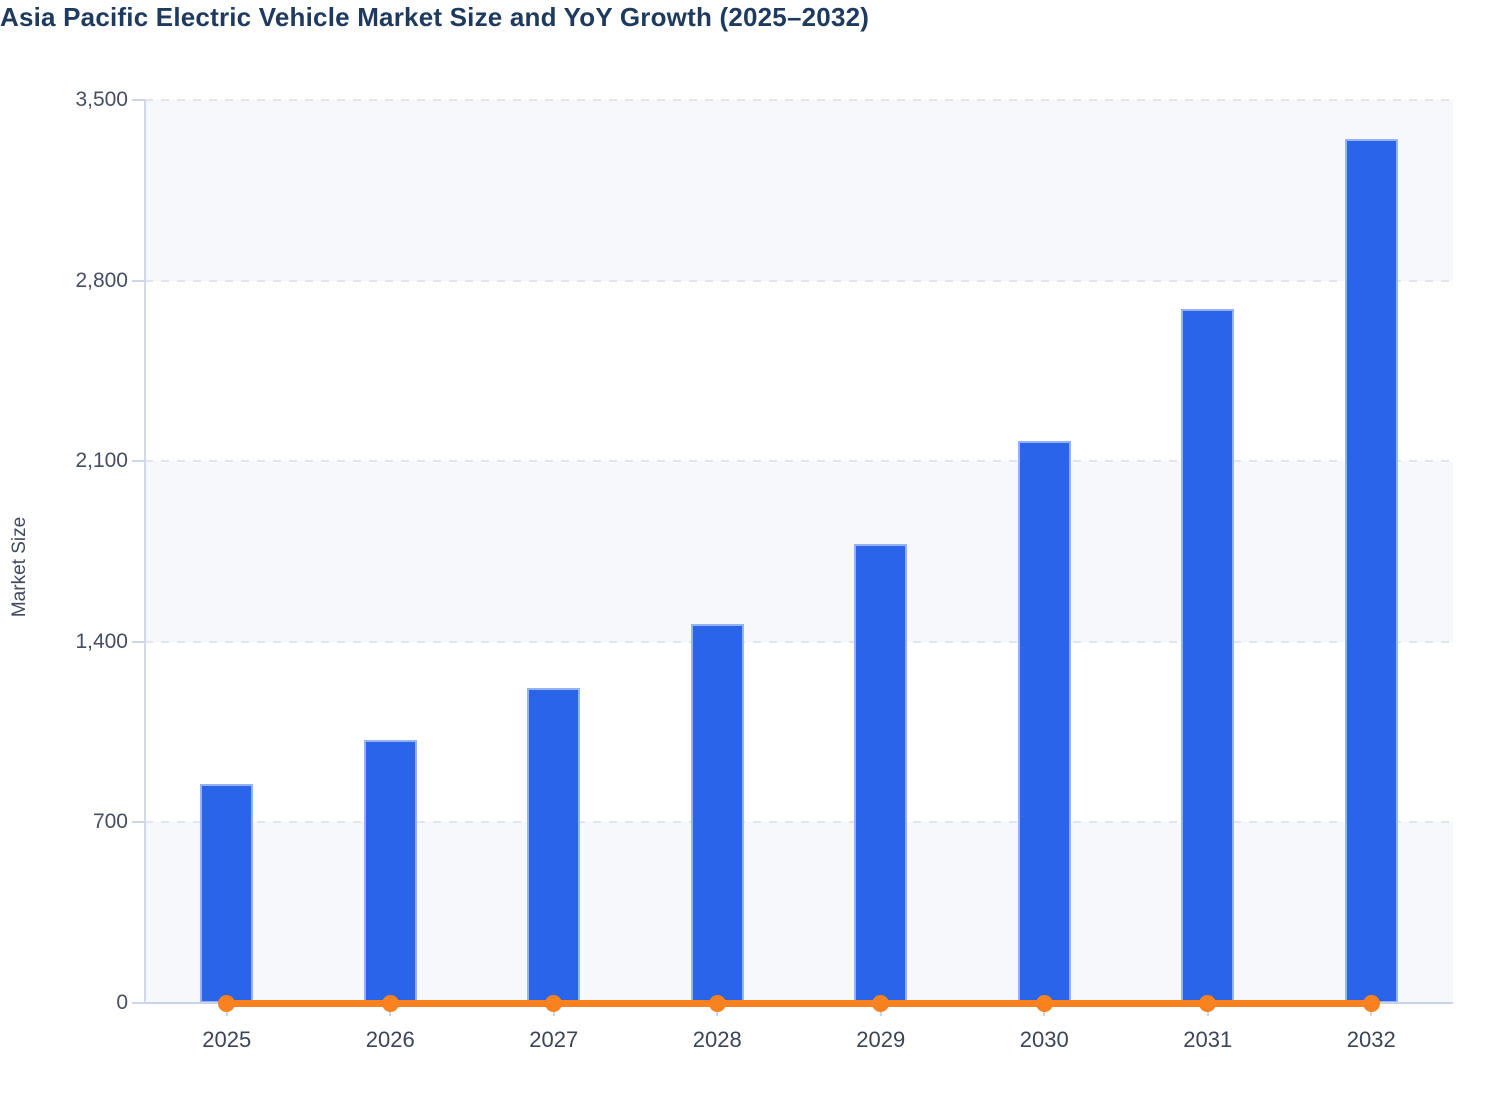  What do you see at coordinates (1371, 570) in the screenshot?
I see `bar-2032` at bounding box center [1371, 570].